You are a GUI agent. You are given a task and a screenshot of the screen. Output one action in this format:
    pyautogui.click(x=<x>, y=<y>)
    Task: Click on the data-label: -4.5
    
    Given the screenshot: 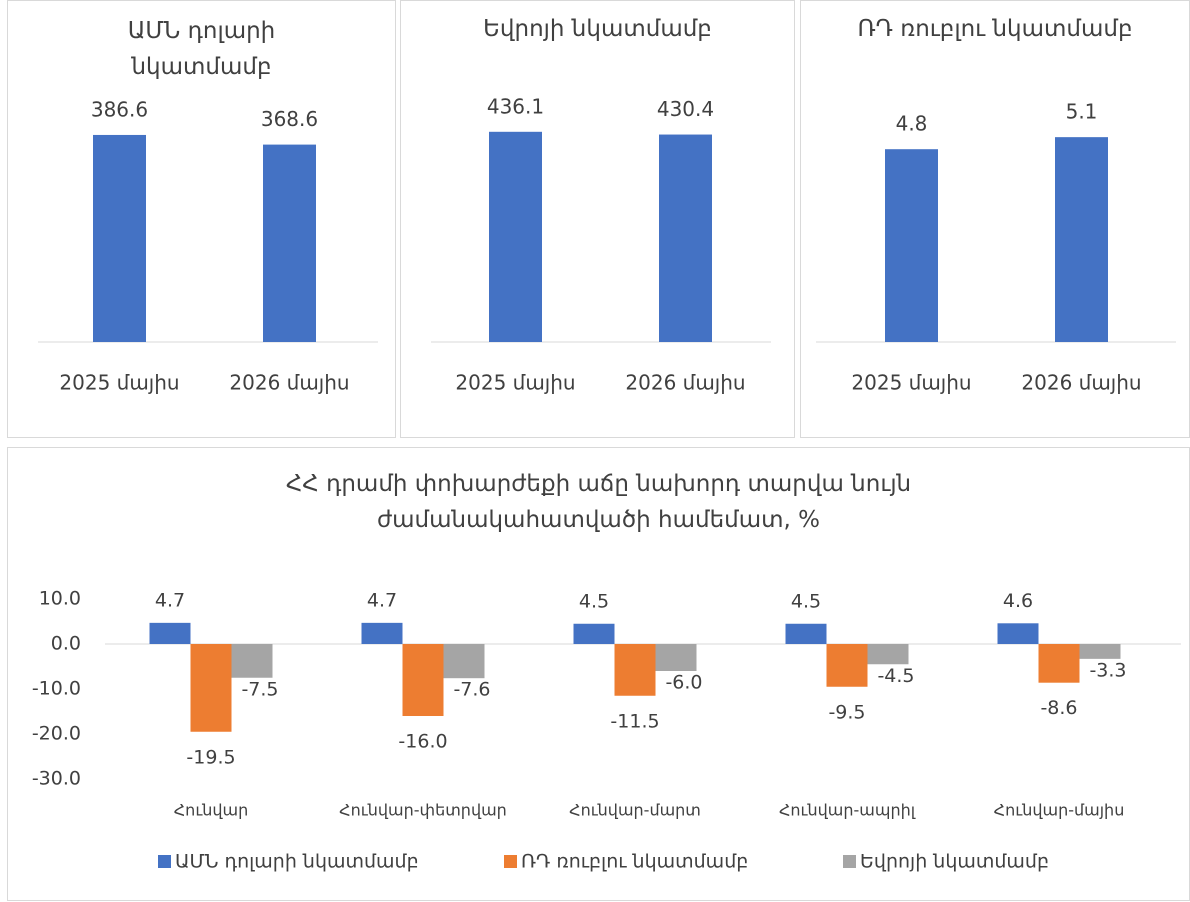 What is the action you would take?
    pyautogui.click(x=895, y=676)
    